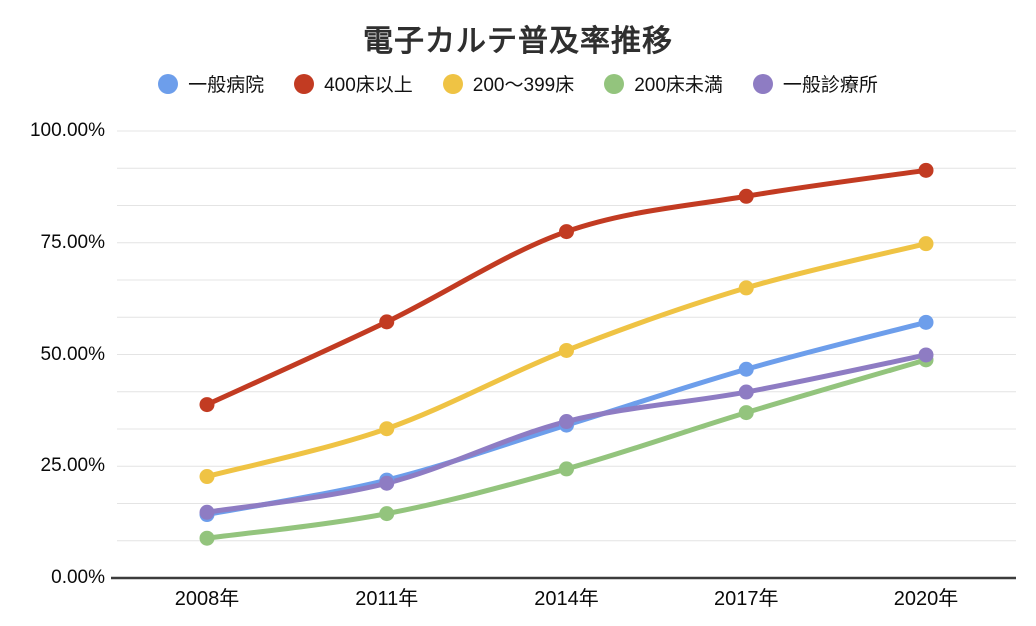  What do you see at coordinates (72, 354) in the screenshot?
I see `y-tick-label: 50.00%` at bounding box center [72, 354].